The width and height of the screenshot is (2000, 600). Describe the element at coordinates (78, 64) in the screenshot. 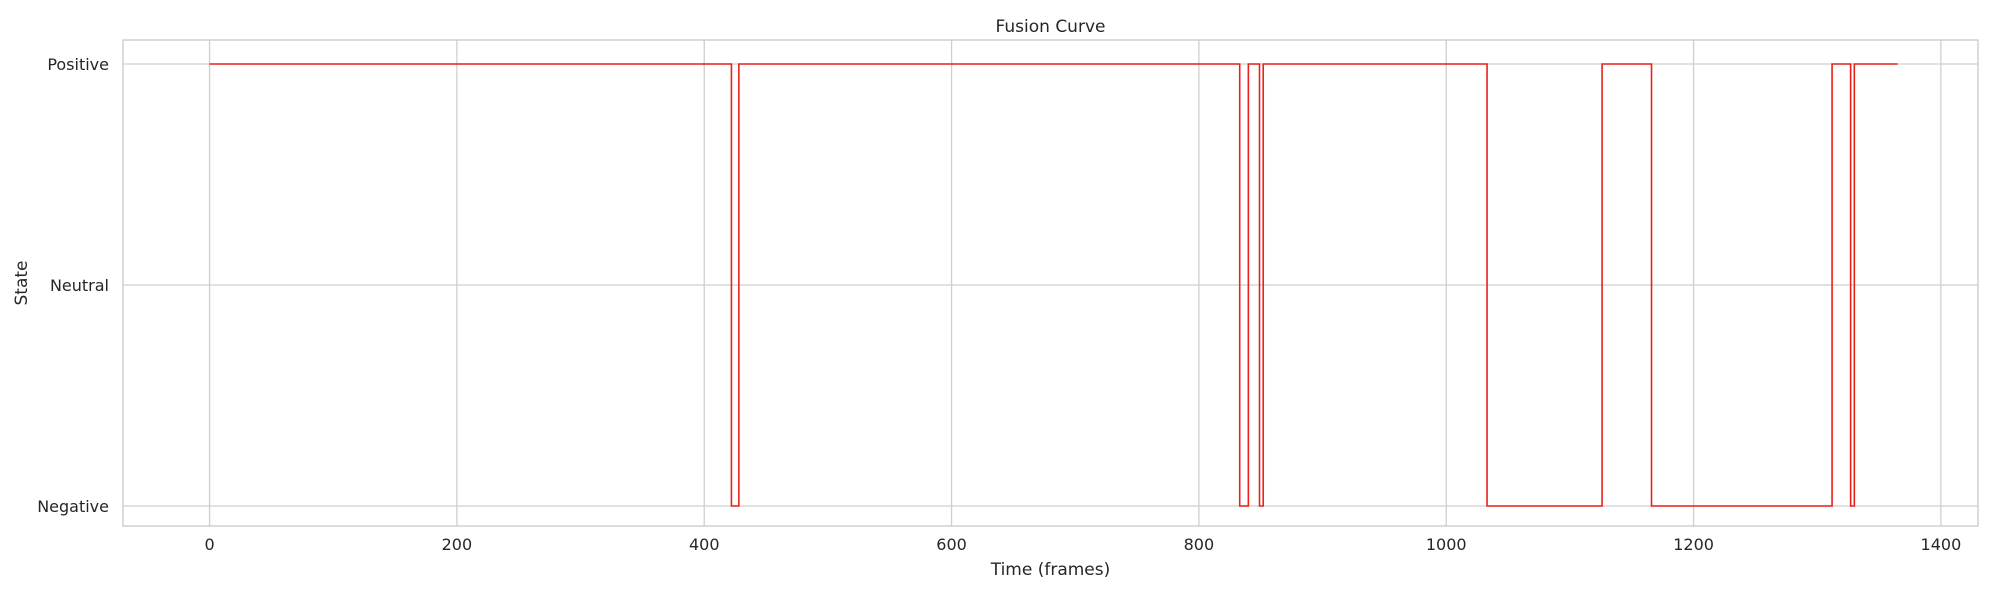

I see `y-tick-label: Positive` at that location.